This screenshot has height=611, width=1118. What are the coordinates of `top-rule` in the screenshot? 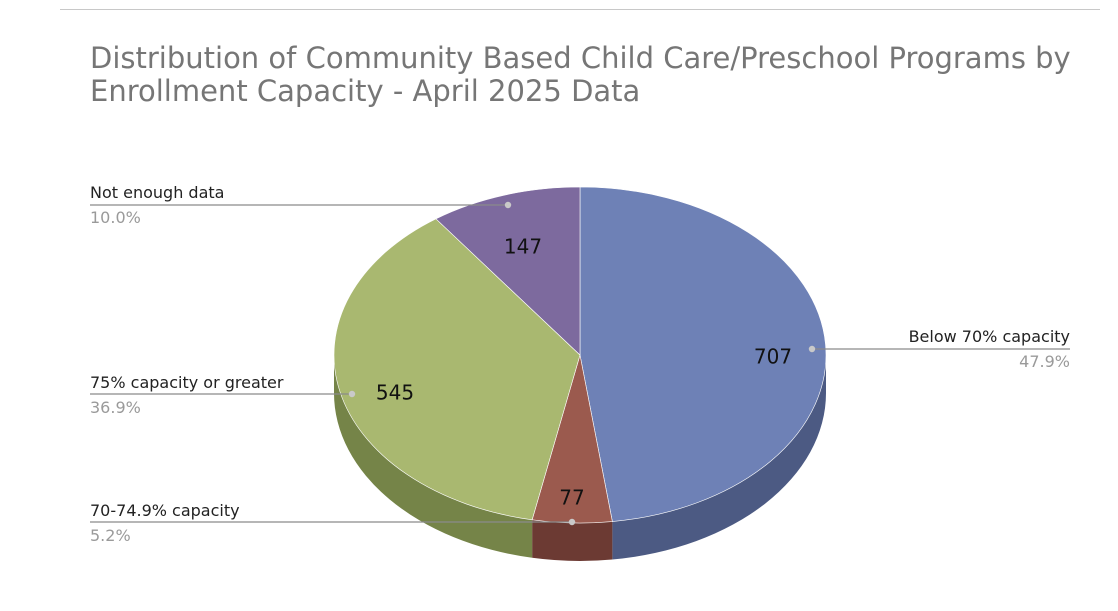 It's located at (580, 9).